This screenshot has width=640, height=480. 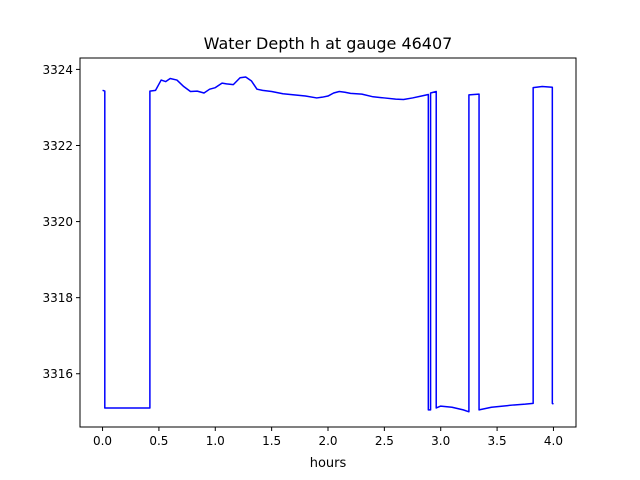 What do you see at coordinates (57, 222) in the screenshot?
I see `y-tick-label: 3320` at bounding box center [57, 222].